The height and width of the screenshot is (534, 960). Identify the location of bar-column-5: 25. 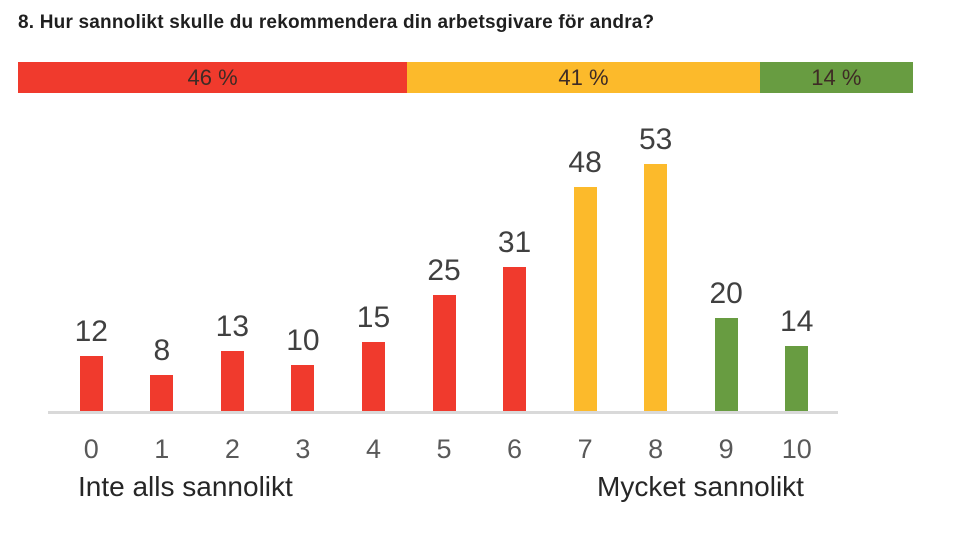
(444, 266).